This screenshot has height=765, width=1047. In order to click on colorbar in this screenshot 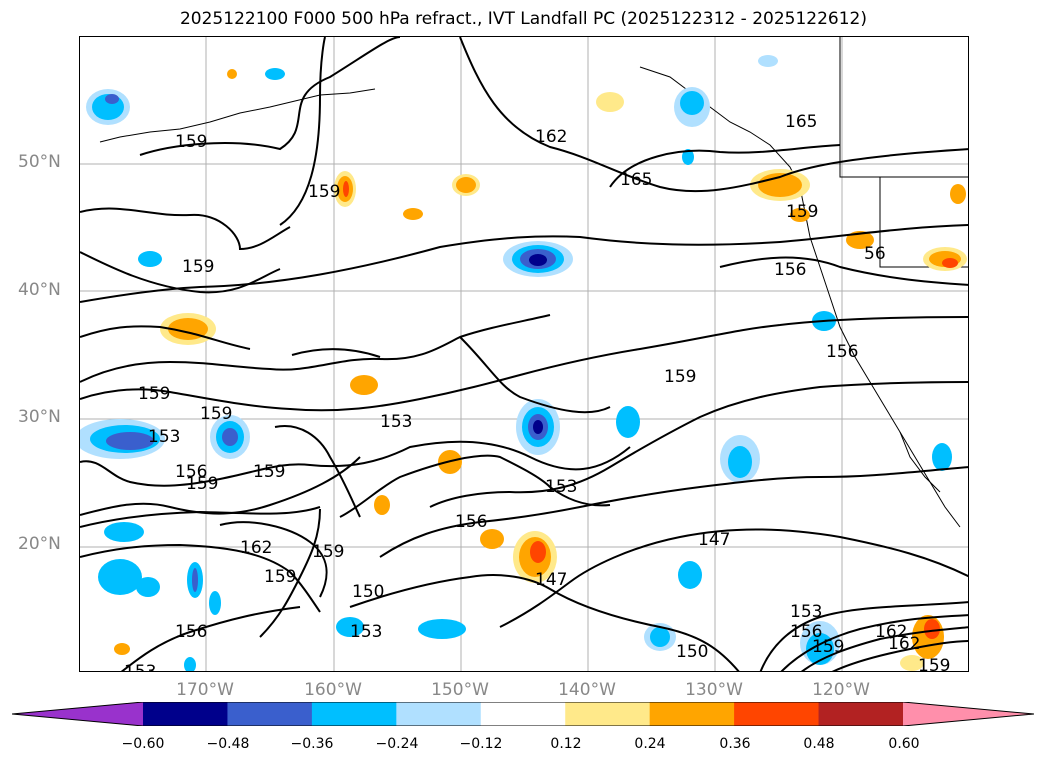, I will do `click(523, 714)`.